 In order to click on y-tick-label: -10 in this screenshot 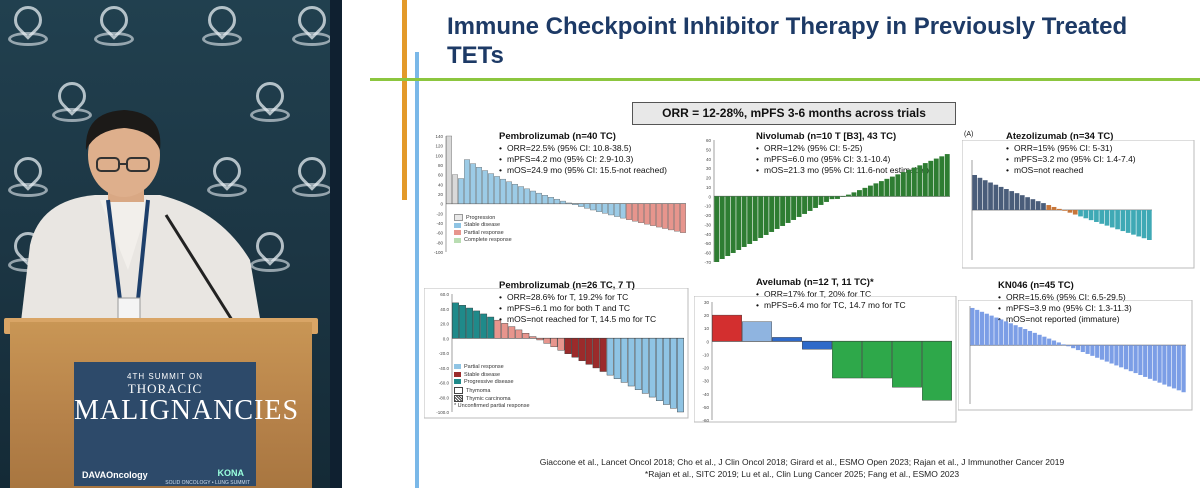, I will do `click(705, 354)`.